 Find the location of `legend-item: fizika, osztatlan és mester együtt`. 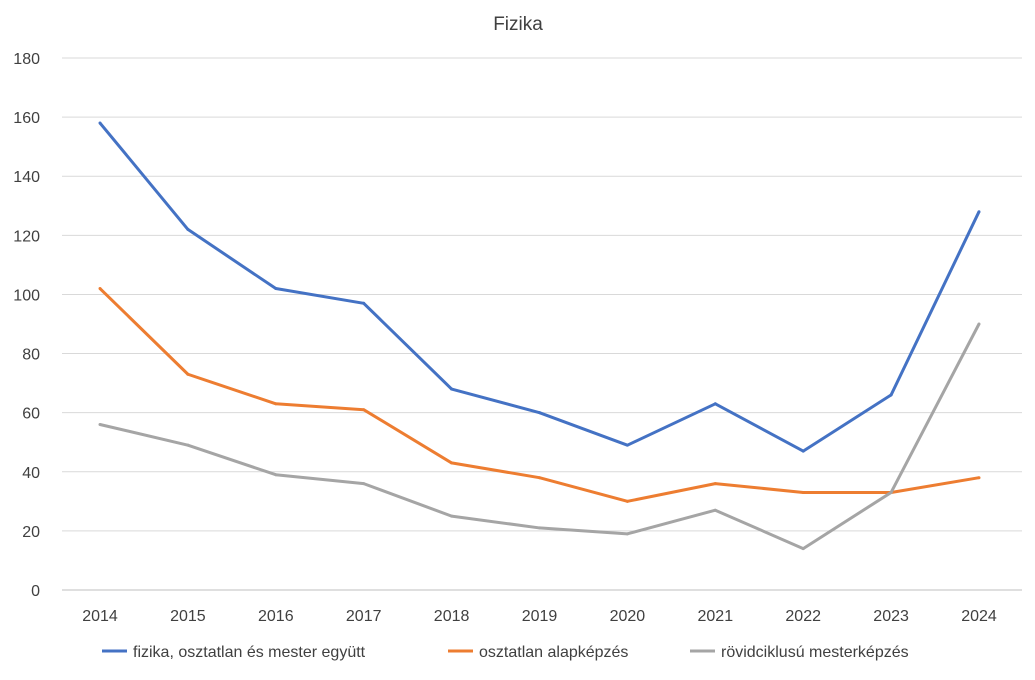

legend-item: fizika, osztatlan és mester együtt is located at coordinates (234, 652).